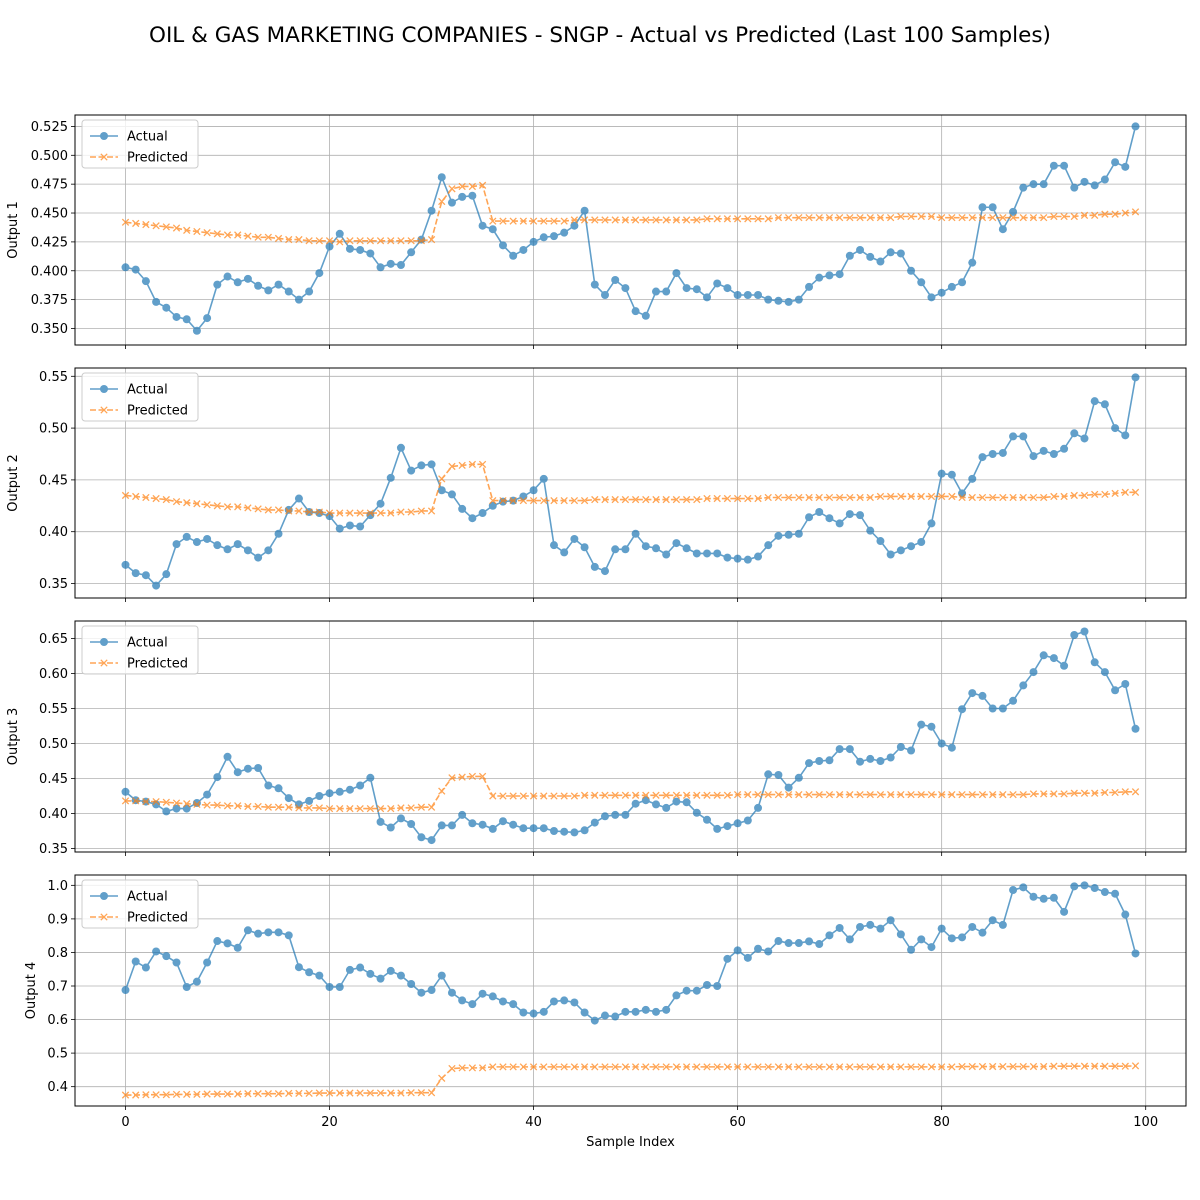 Image resolution: width=1200 pixels, height=1200 pixels. I want to click on y-tick-label: 0.35, so click(53, 584).